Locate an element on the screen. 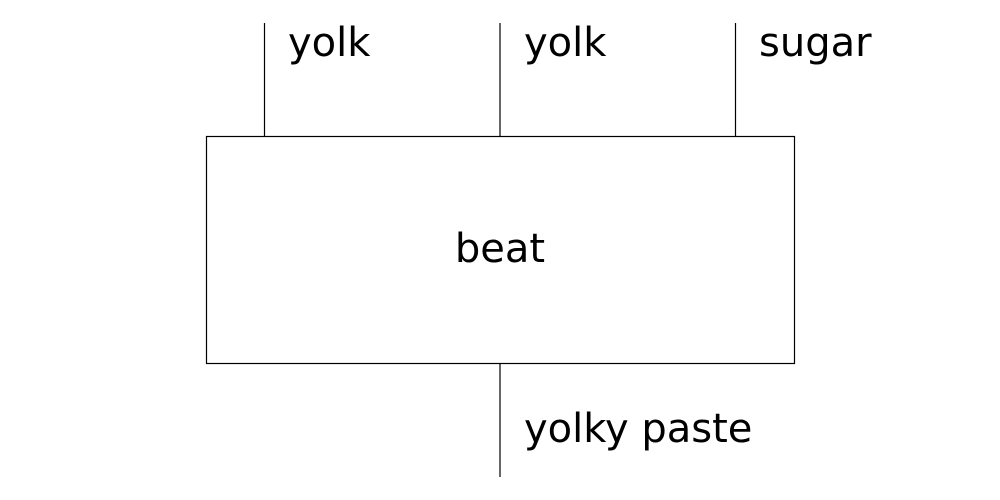 The width and height of the screenshot is (1000, 500). input-label-yolk-1: yolk is located at coordinates (329, 43).